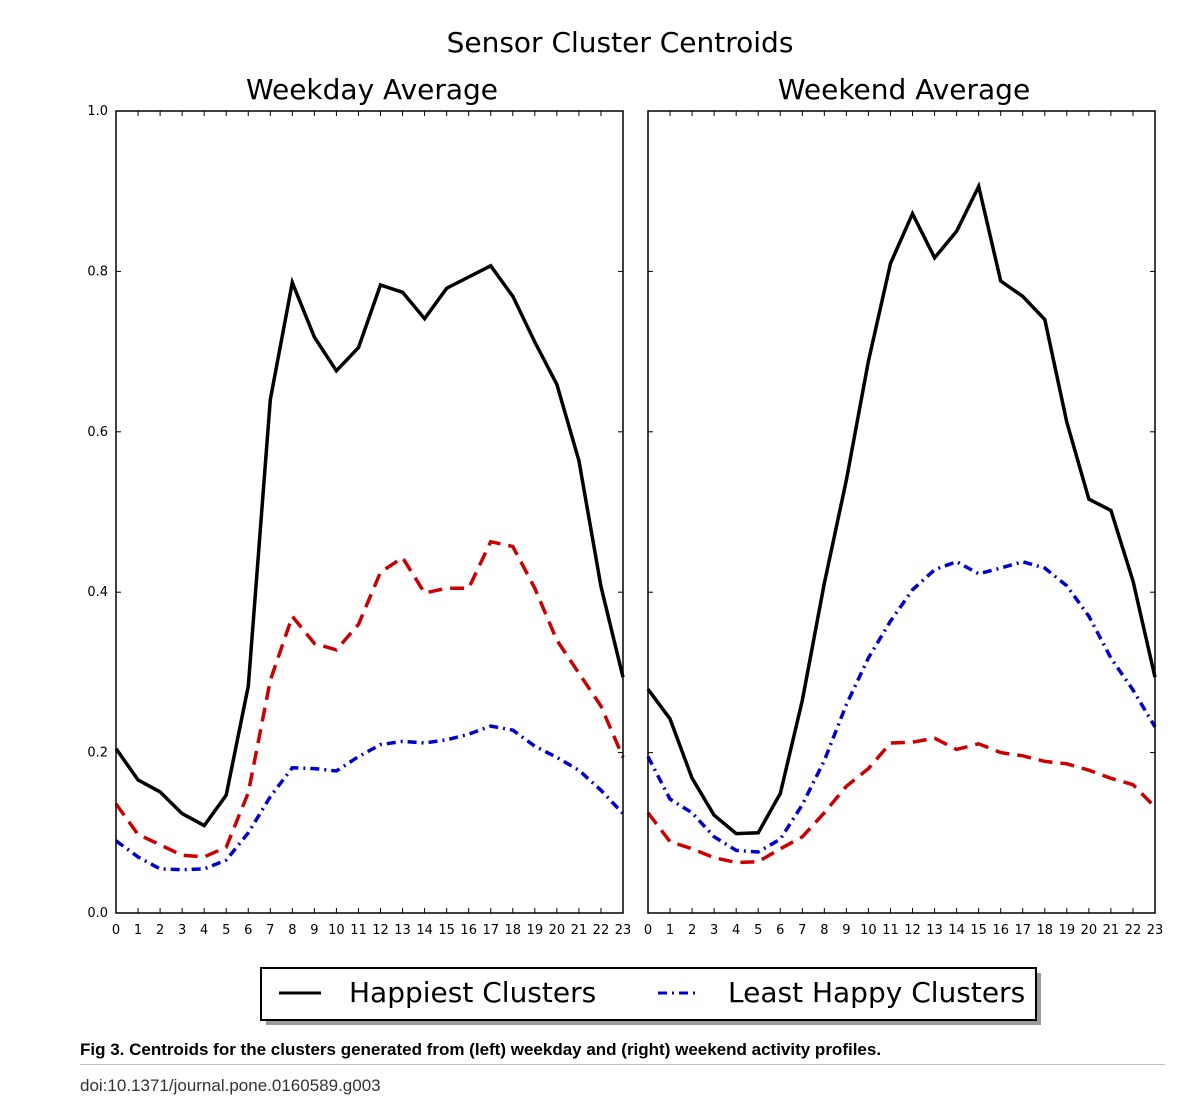 This screenshot has width=1200, height=1119. Describe the element at coordinates (97, 432) in the screenshot. I see `y-tick-label: 0.6` at that location.